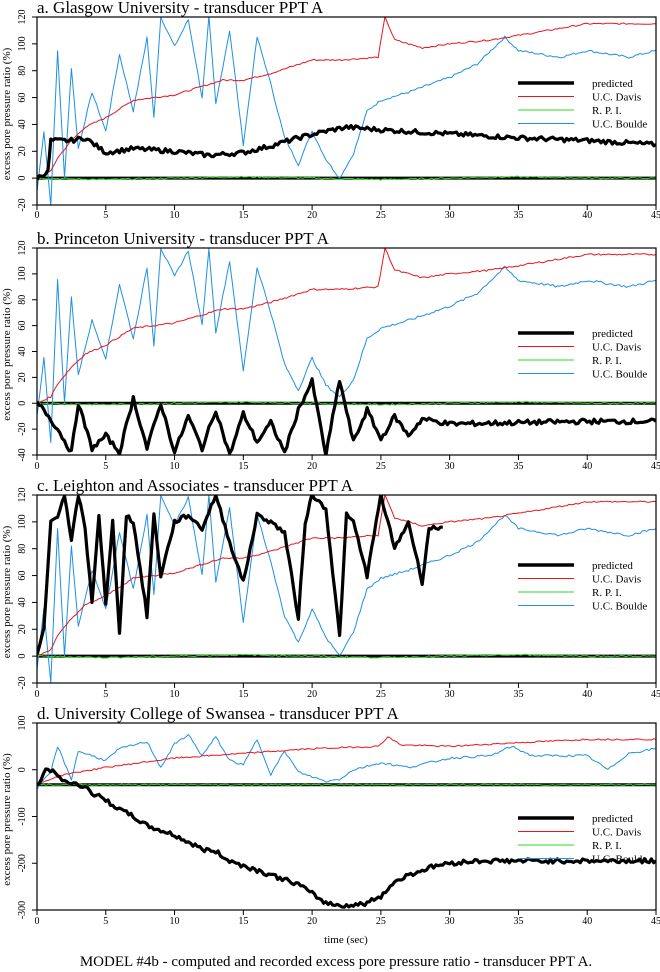 This screenshot has height=972, width=660. Describe the element at coordinates (22, 816) in the screenshot. I see `y-tick-label: -100` at that location.